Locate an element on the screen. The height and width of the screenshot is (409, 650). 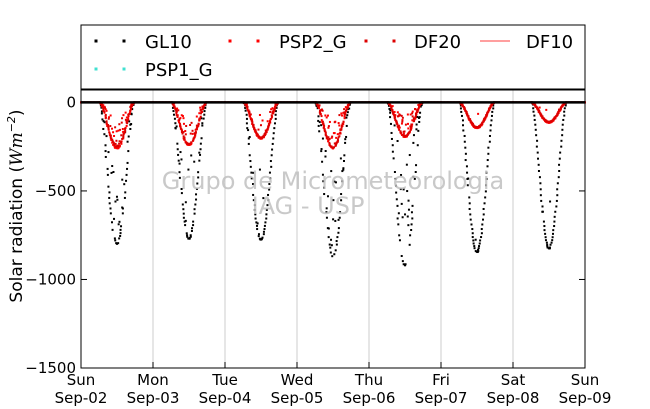
legend-label-df20: DF20 is located at coordinates (437, 42).